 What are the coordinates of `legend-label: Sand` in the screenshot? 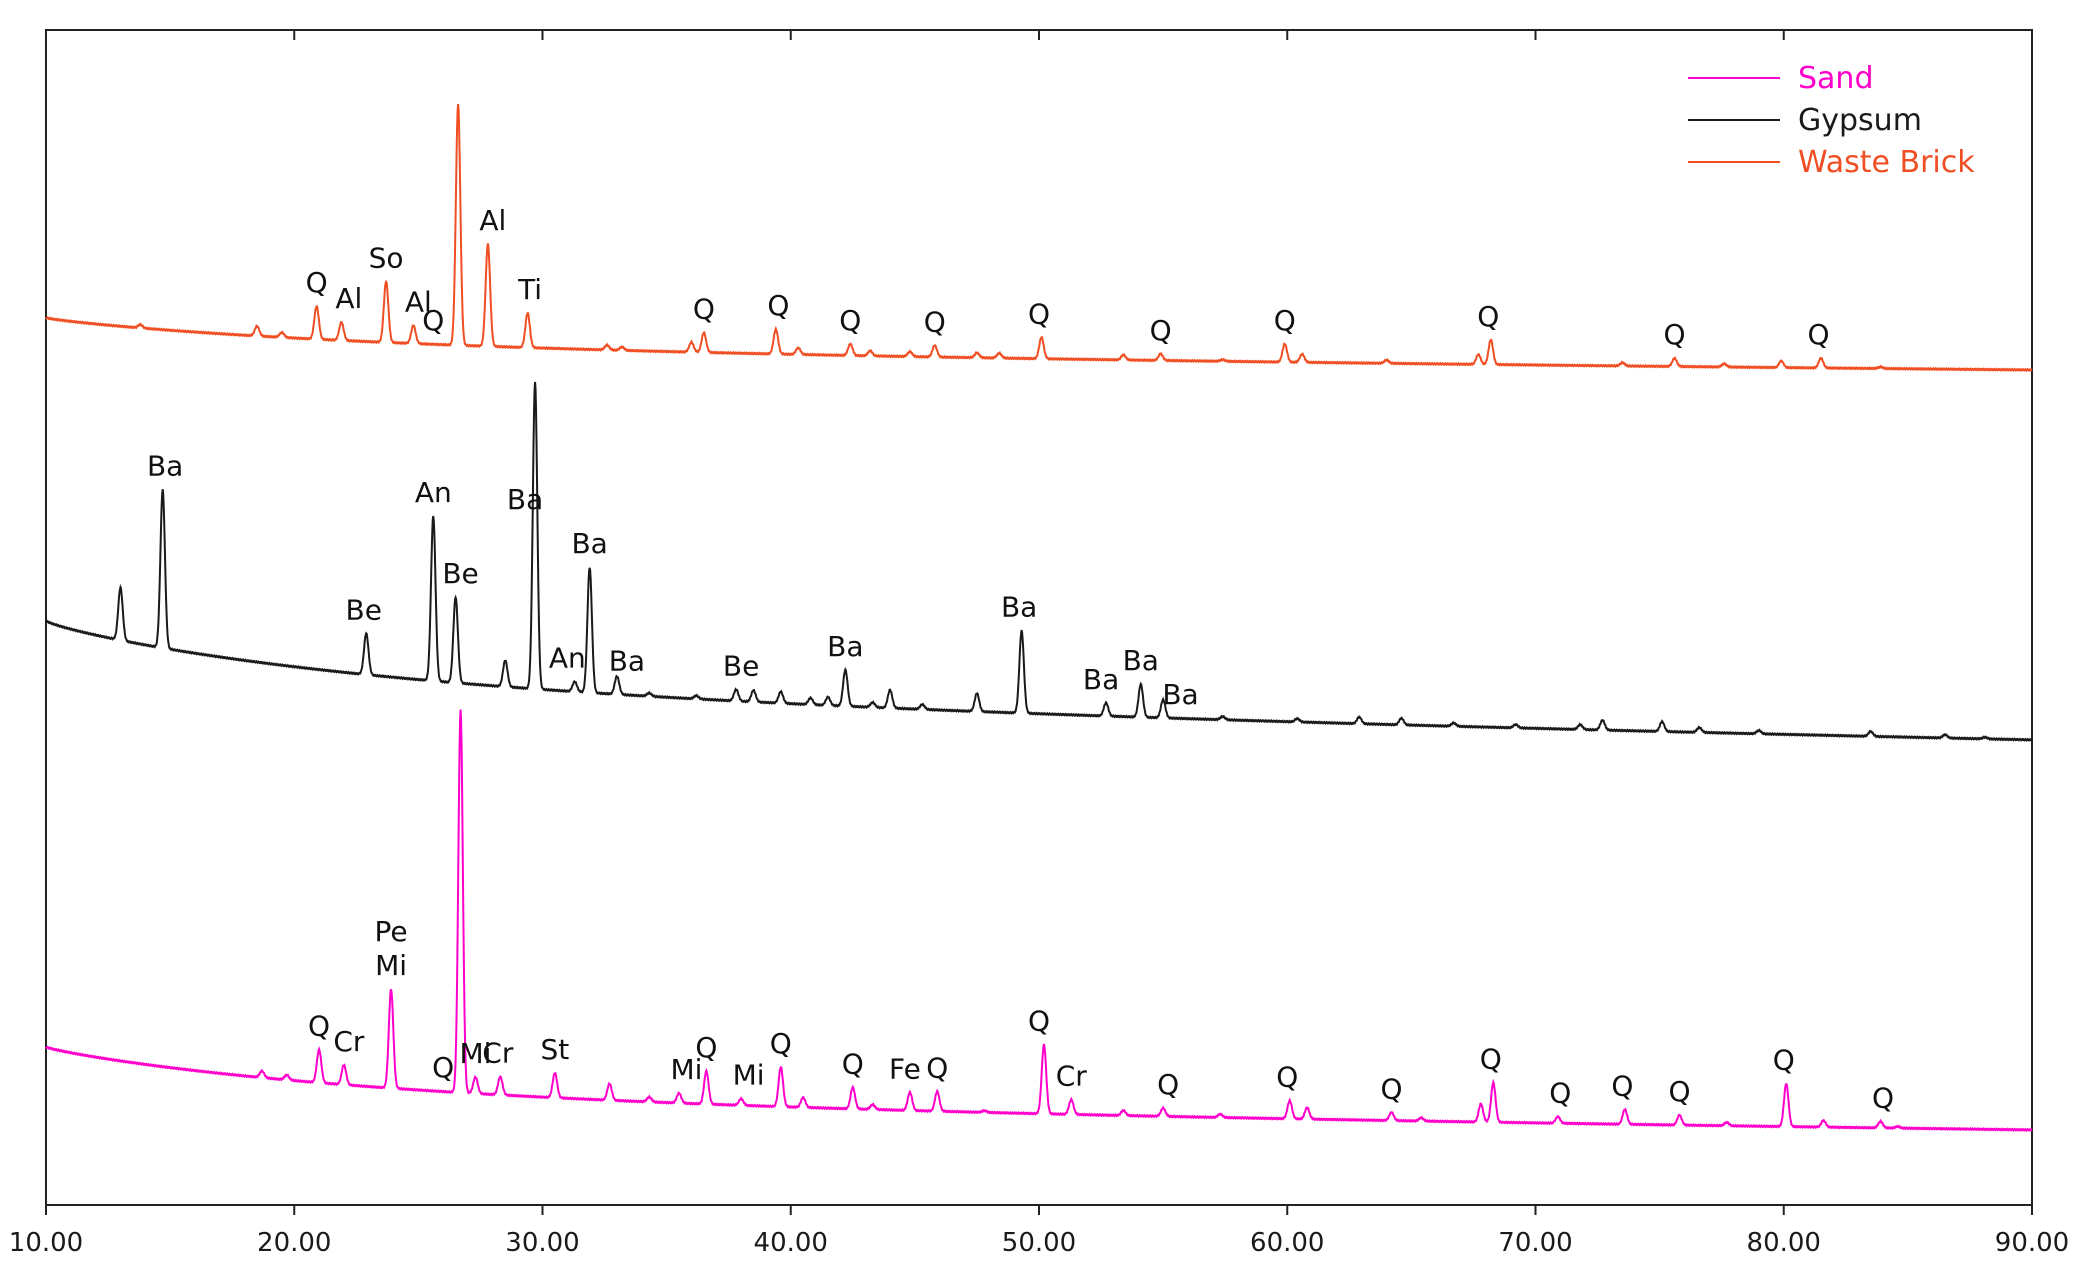 It's located at (1835, 78).